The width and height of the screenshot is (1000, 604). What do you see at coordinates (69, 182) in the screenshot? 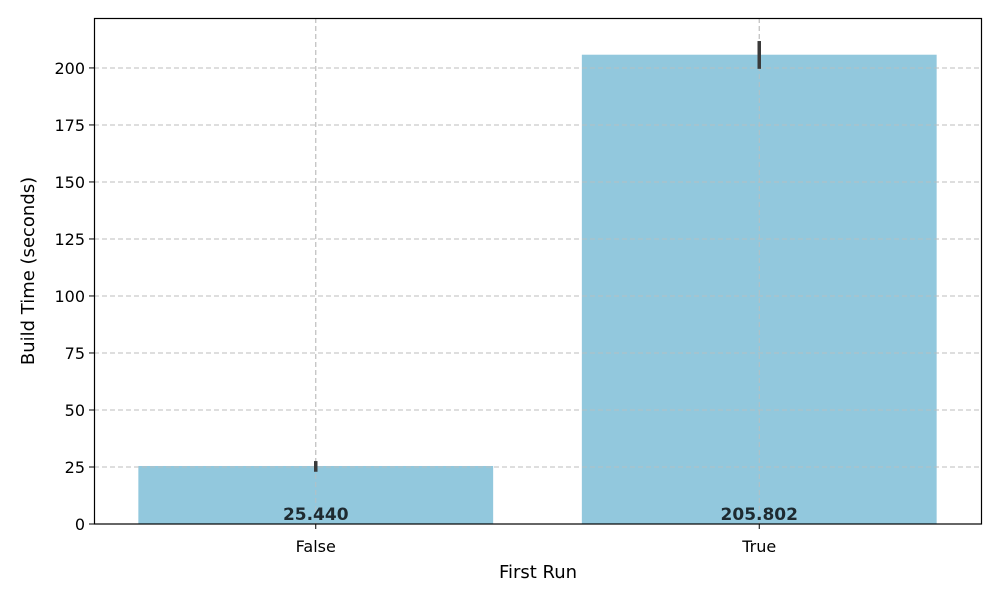
I see `y-tick-label: 150` at bounding box center [69, 182].